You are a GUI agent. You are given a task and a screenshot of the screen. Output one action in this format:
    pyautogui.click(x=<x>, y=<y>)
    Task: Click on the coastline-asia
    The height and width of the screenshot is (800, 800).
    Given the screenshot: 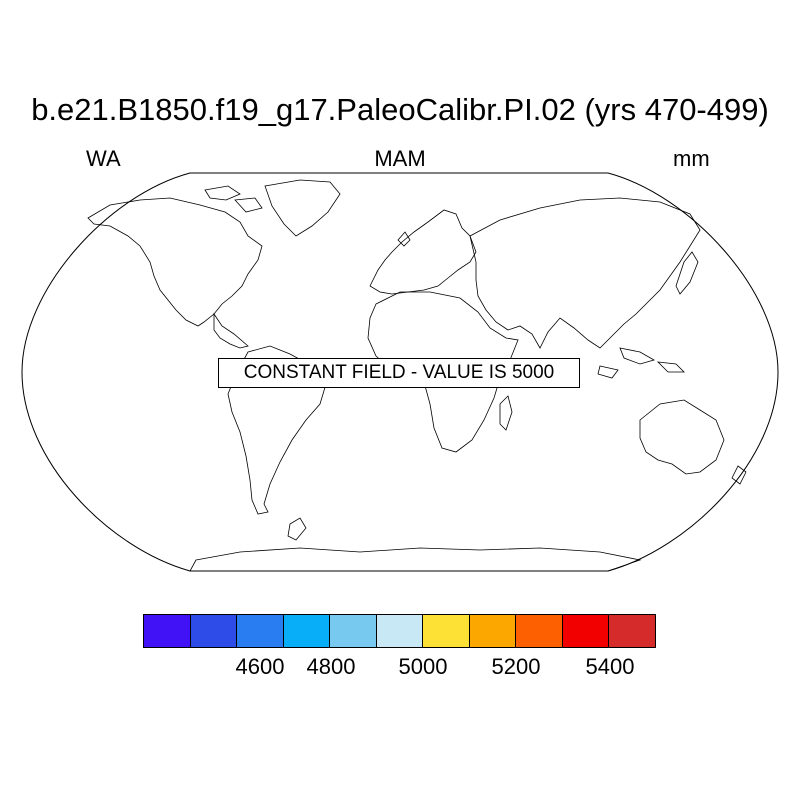 What is the action you would take?
    pyautogui.click(x=585, y=273)
    